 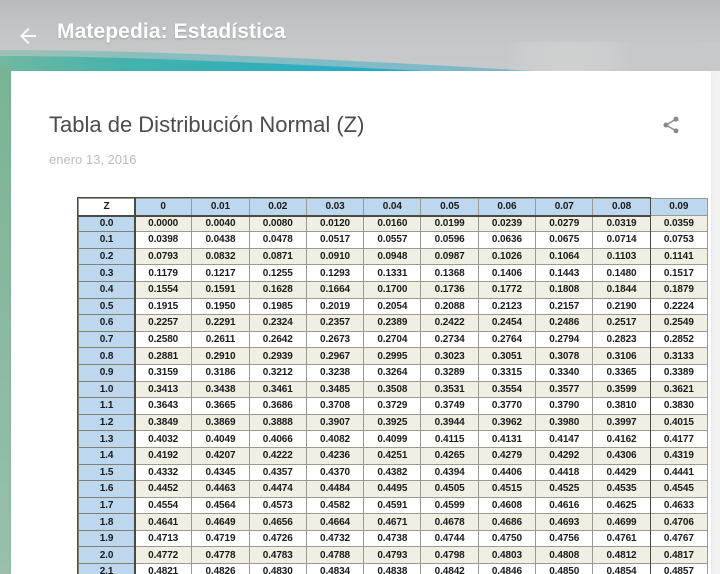 What do you see at coordinates (671, 125) in the screenshot?
I see `share-button` at bounding box center [671, 125].